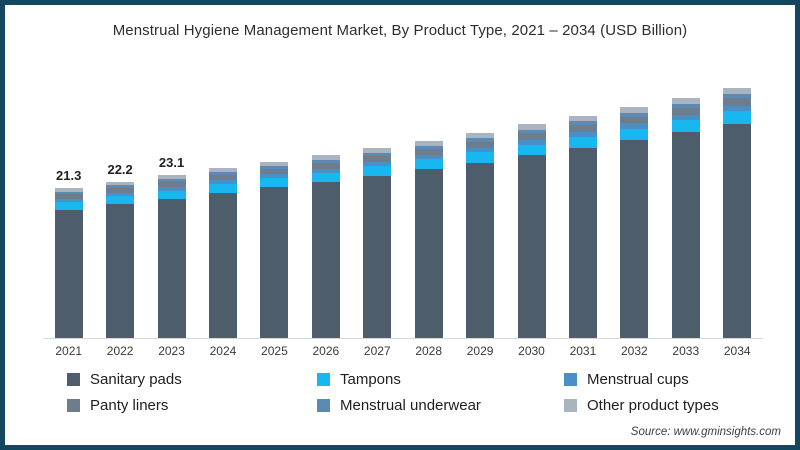 Image resolution: width=800 pixels, height=450 pixels. What do you see at coordinates (192, 405) in the screenshot?
I see `legend-item-panty-liners: Panty liners` at bounding box center [192, 405].